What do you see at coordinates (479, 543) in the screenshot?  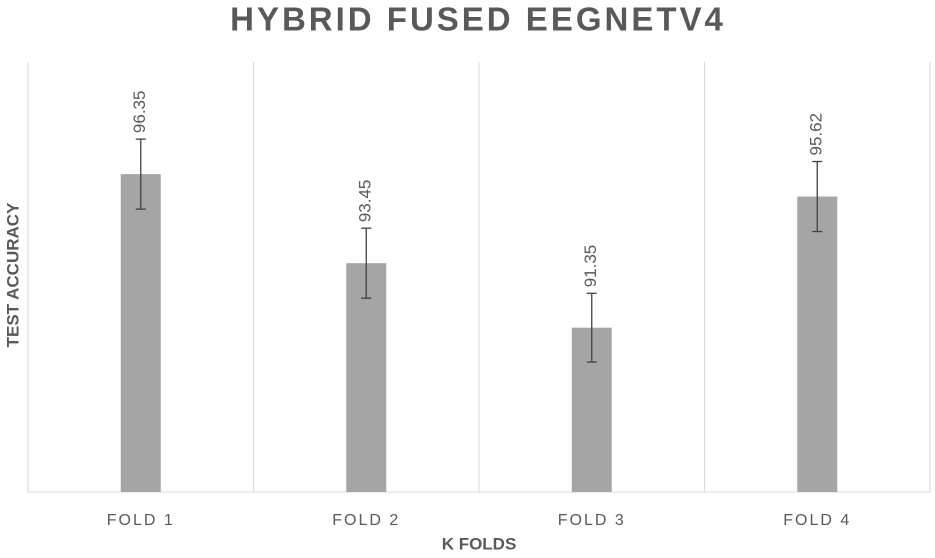 I see `x-axis-label: K FOLDS` at bounding box center [479, 543].